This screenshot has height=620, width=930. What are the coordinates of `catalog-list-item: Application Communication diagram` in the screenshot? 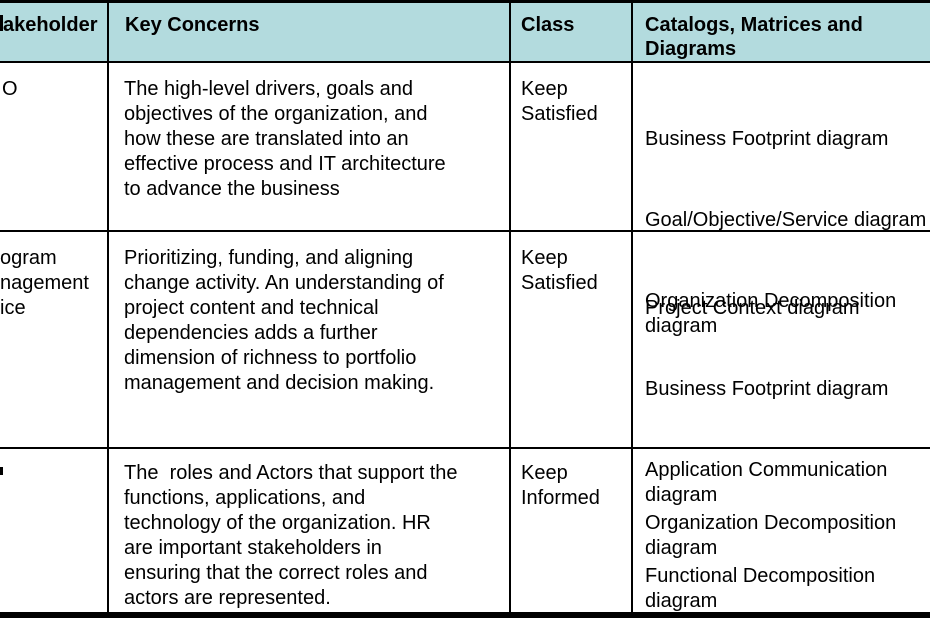 It's located at (766, 482).